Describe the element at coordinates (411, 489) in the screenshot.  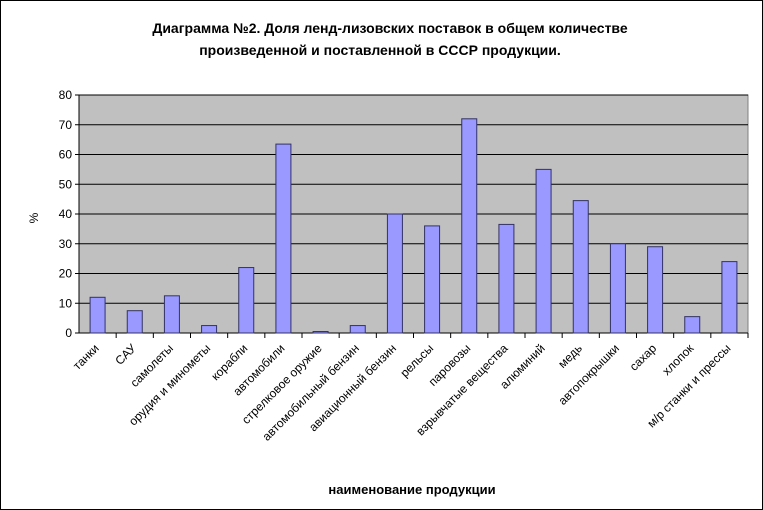
I see `x-axis-title: наименование продукции` at that location.